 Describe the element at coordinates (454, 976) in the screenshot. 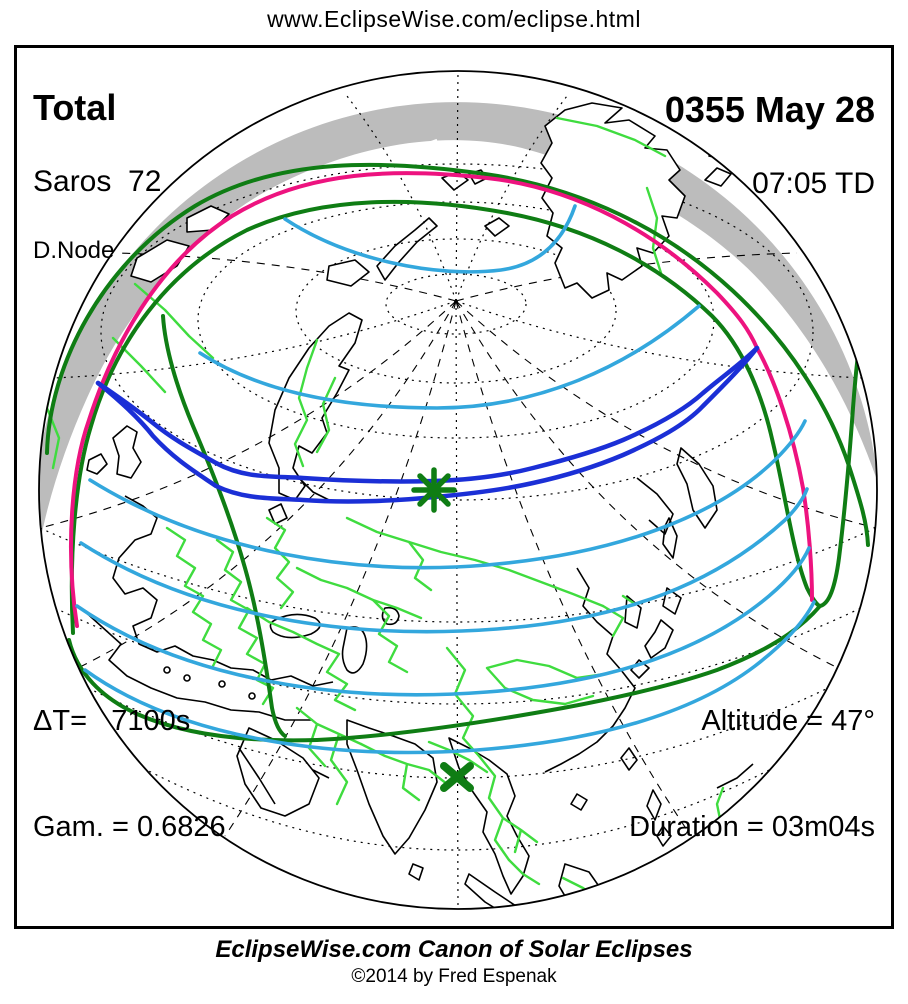

I see `footer-copyright: ©2014 by Fred Espenak` at that location.